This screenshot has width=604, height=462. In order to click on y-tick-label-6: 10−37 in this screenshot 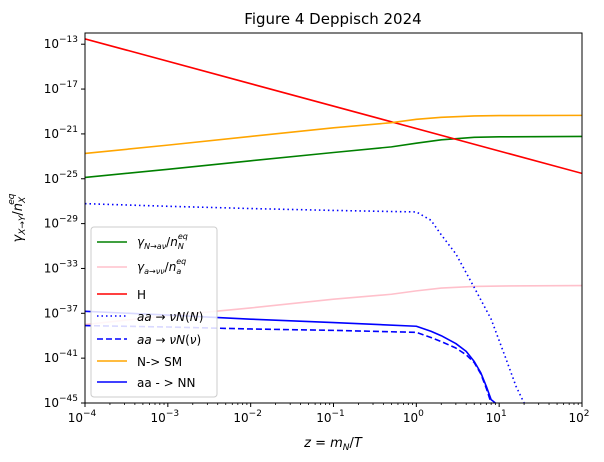, I will do `click(61, 312)`.